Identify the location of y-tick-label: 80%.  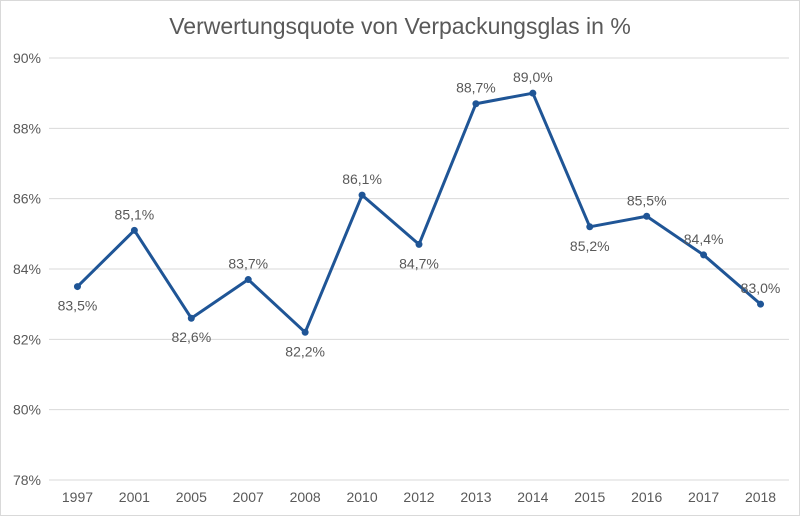
(27, 410).